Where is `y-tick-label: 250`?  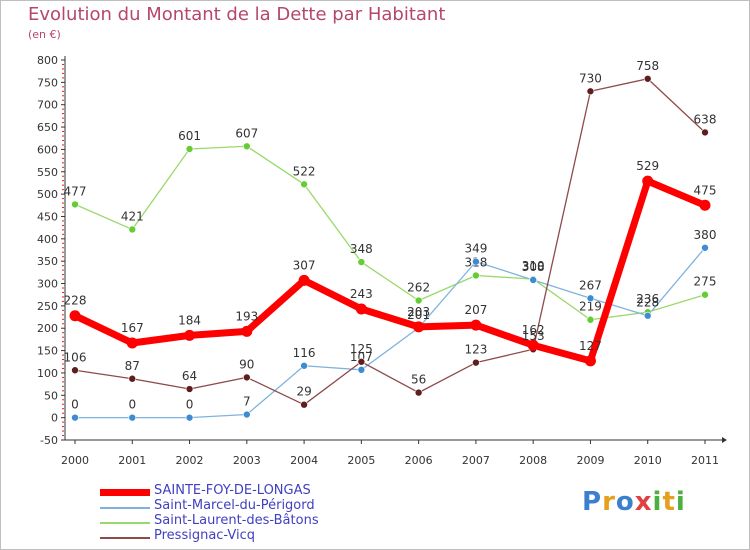 y-tick-label: 250 is located at coordinates (47, 306).